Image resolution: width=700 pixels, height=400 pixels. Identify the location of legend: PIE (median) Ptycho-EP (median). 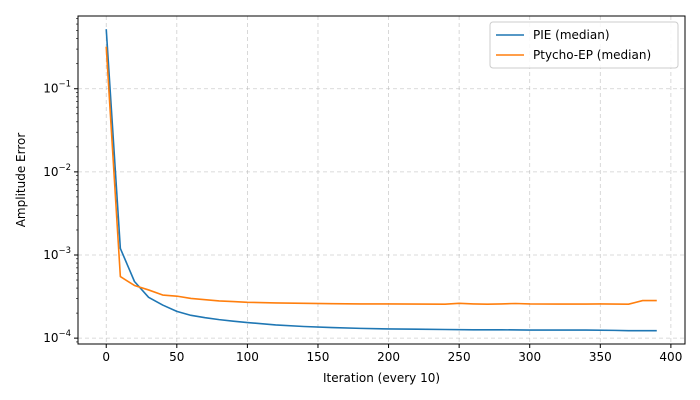
(584, 45).